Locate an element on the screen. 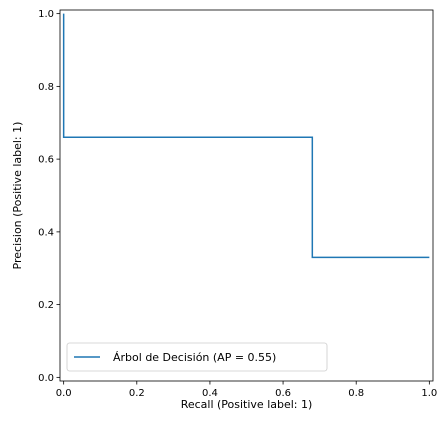 The width and height of the screenshot is (448, 439). y-tick-label: 0.6 is located at coordinates (46, 160).